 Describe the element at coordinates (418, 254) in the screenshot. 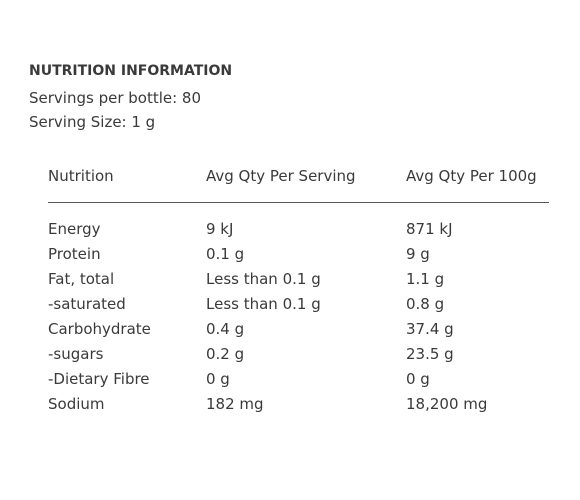

I see `per-100g-value: 9 g` at that location.